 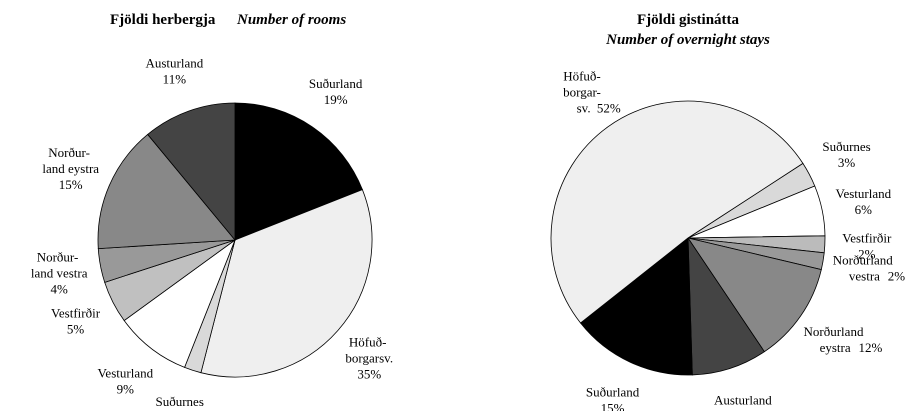 I want to click on slice-value-label: 52%, so click(x=609, y=108).